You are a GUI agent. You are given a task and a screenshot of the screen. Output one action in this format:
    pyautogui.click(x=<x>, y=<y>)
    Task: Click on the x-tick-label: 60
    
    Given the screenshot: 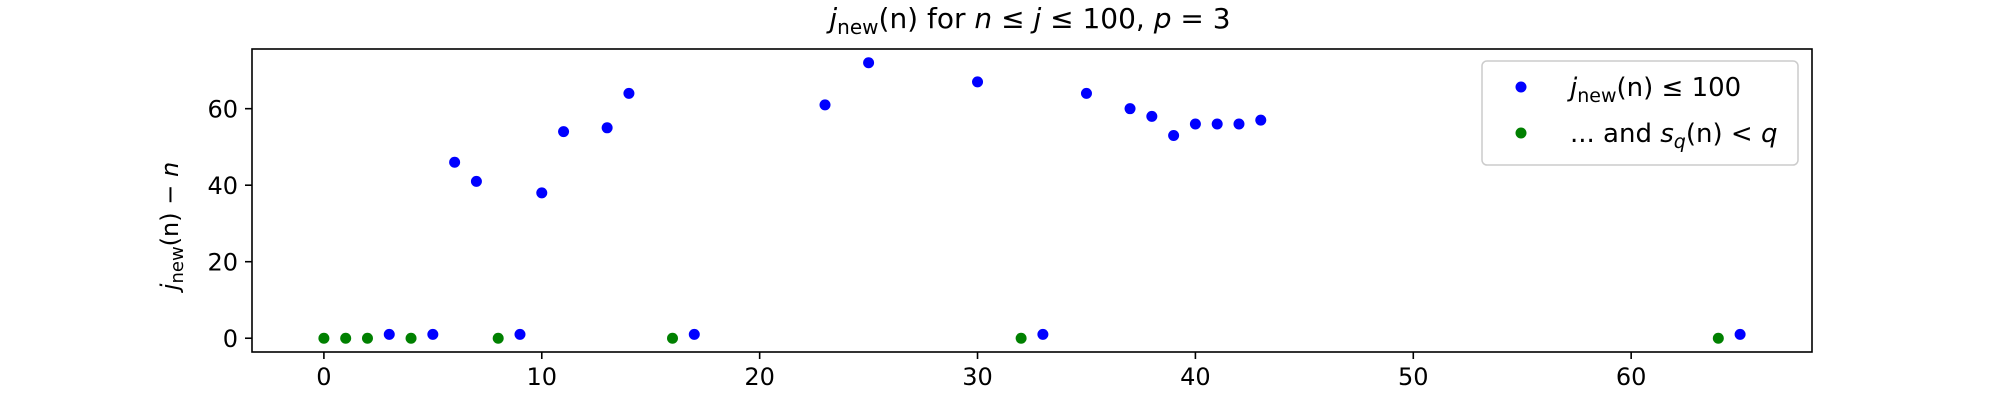 What is the action you would take?
    pyautogui.click(x=1631, y=377)
    